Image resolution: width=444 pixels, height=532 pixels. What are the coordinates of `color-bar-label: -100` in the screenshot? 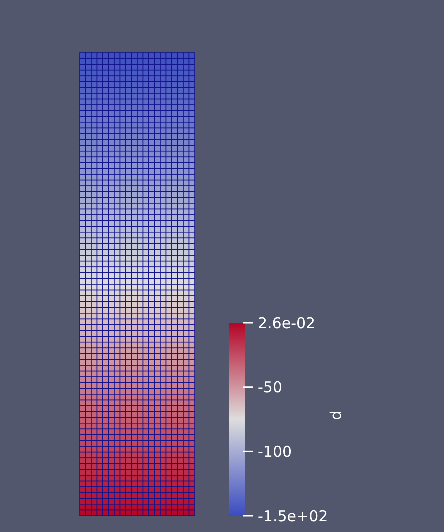 It's located at (275, 451).